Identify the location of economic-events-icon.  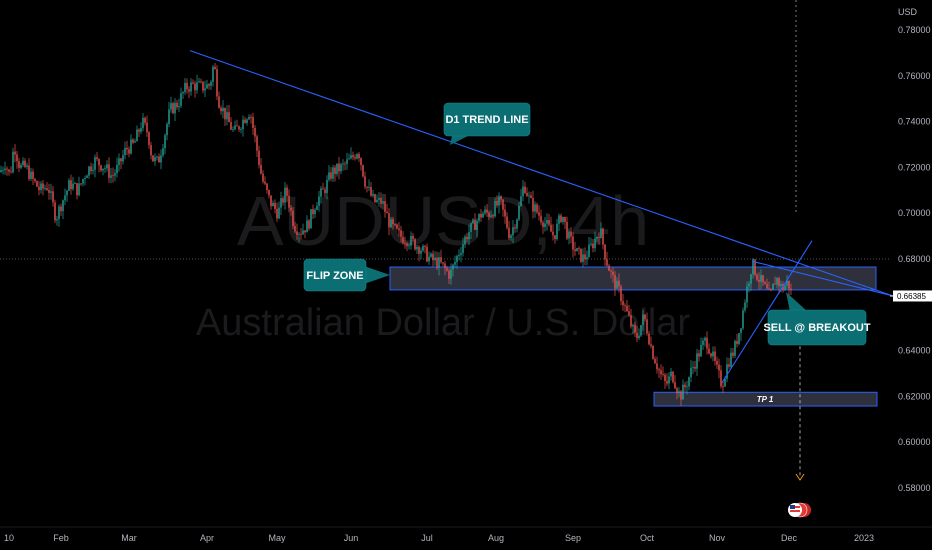
(799, 510).